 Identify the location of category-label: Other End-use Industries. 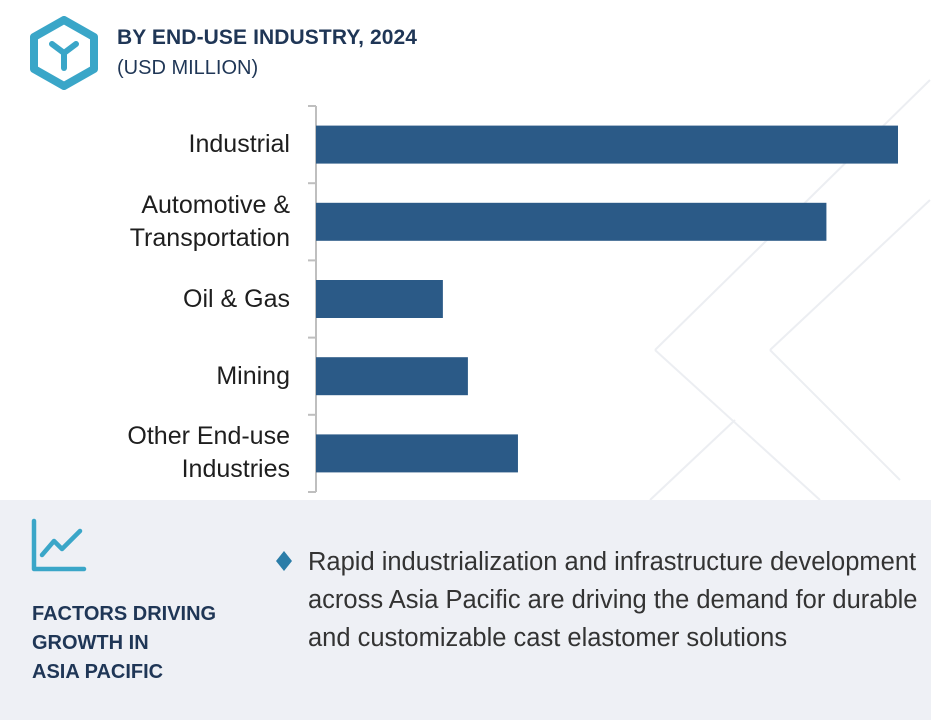
(208, 453).